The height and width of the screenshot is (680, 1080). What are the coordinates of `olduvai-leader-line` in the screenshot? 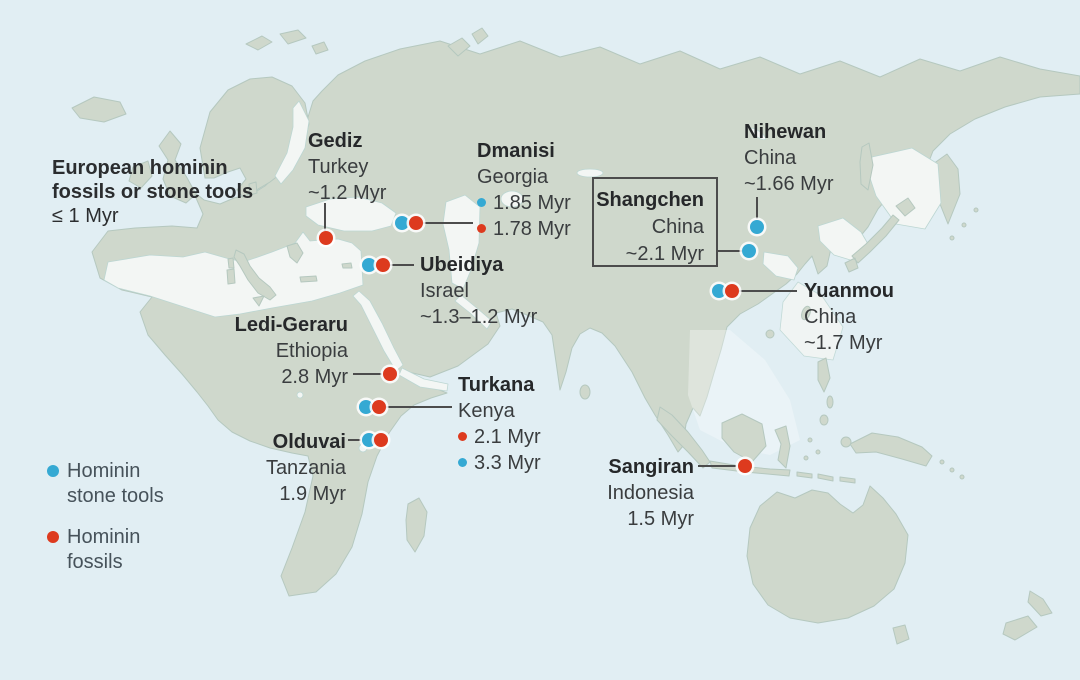 It's located at (354, 440).